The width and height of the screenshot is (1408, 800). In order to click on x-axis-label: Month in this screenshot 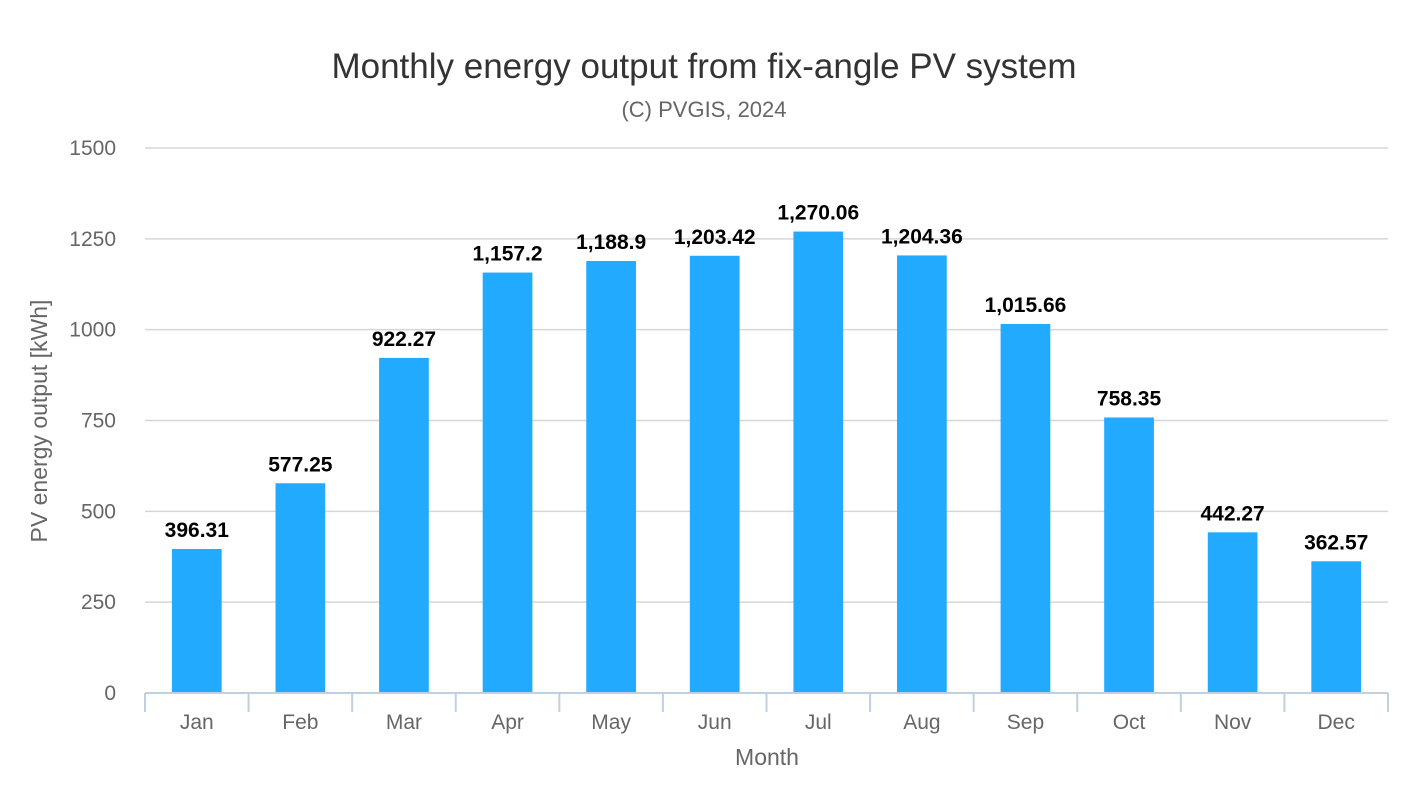, I will do `click(767, 757)`.